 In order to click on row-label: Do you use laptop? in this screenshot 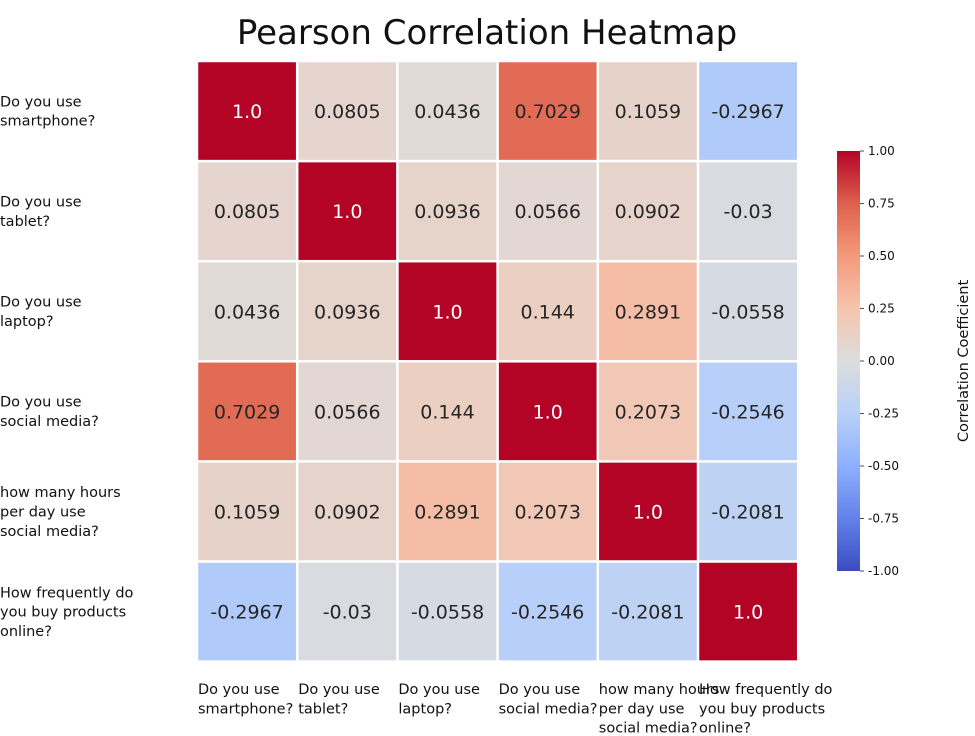, I will do `click(41, 312)`.